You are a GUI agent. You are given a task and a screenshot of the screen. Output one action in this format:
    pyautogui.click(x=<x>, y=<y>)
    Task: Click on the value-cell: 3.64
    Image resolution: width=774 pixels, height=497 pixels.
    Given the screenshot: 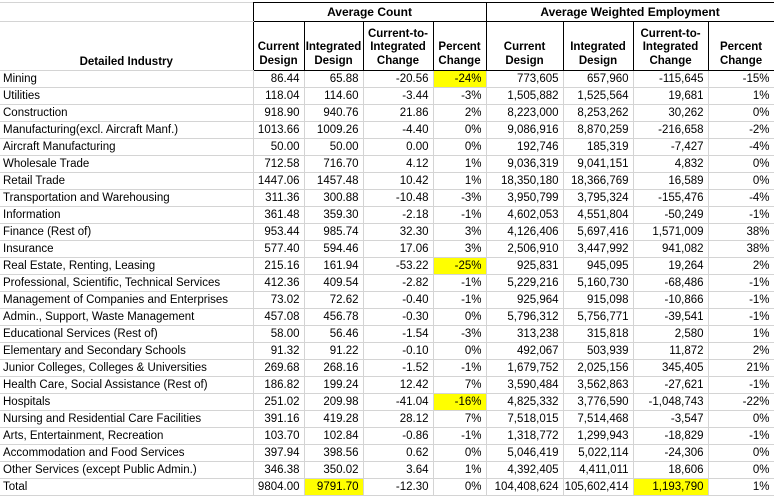 What is the action you would take?
    pyautogui.click(x=398, y=470)
    